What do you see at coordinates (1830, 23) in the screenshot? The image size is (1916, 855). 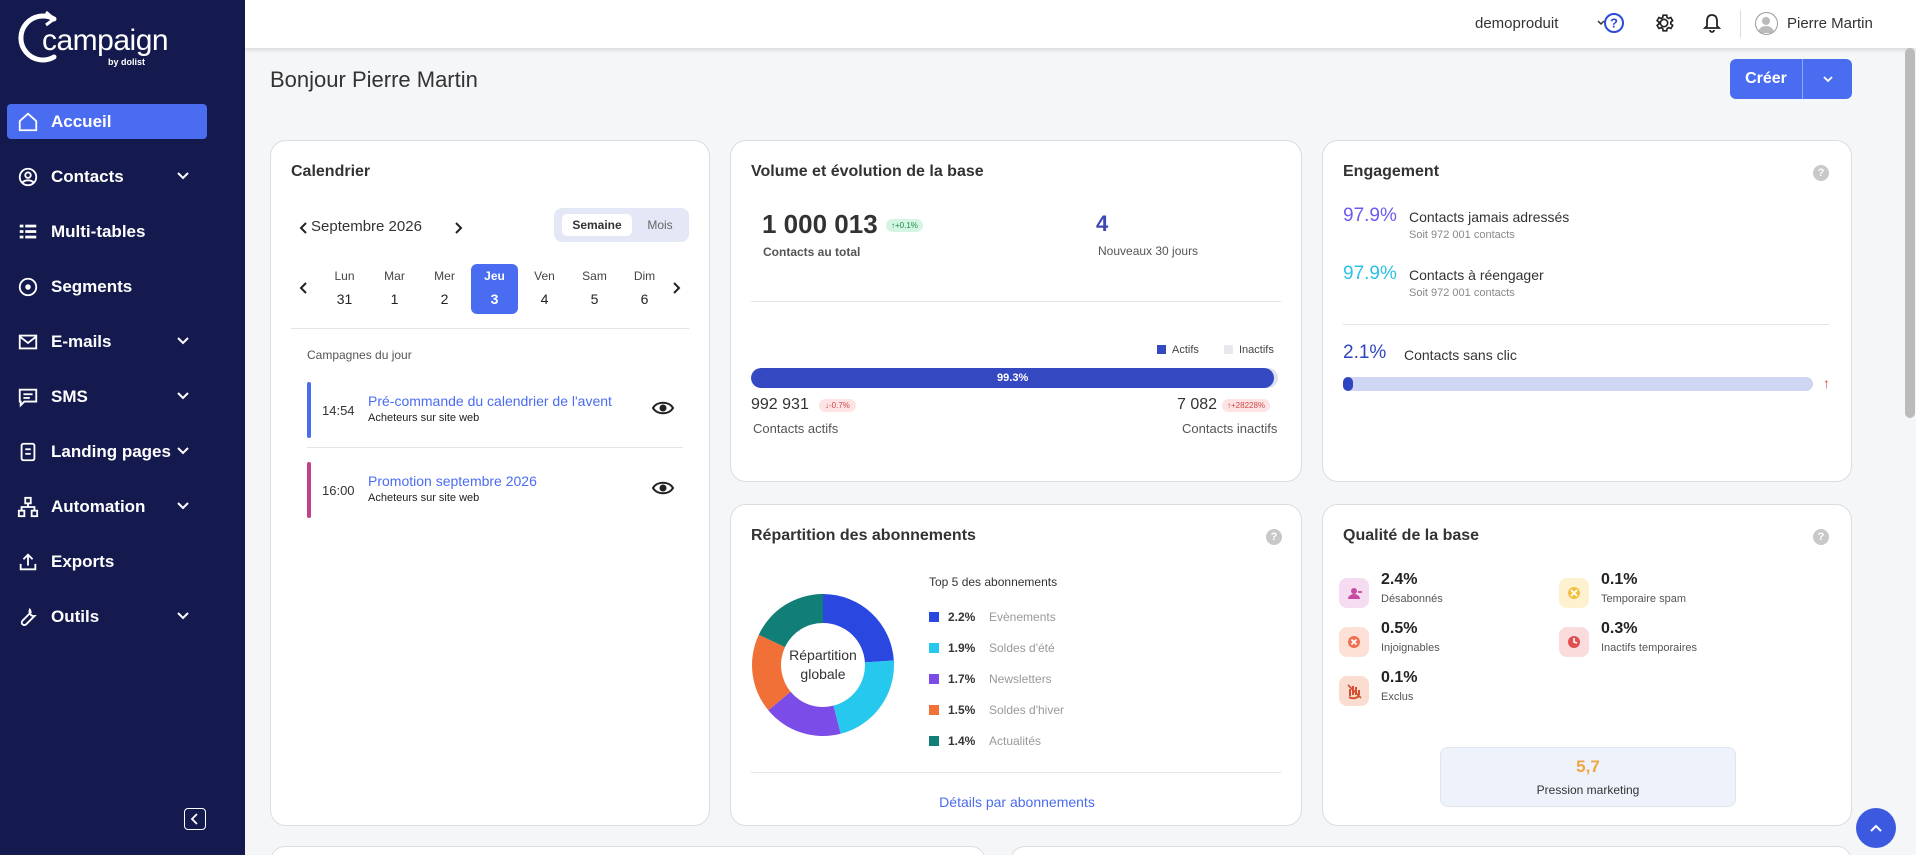 I see `user-name: Pierre Martin` at bounding box center [1830, 23].